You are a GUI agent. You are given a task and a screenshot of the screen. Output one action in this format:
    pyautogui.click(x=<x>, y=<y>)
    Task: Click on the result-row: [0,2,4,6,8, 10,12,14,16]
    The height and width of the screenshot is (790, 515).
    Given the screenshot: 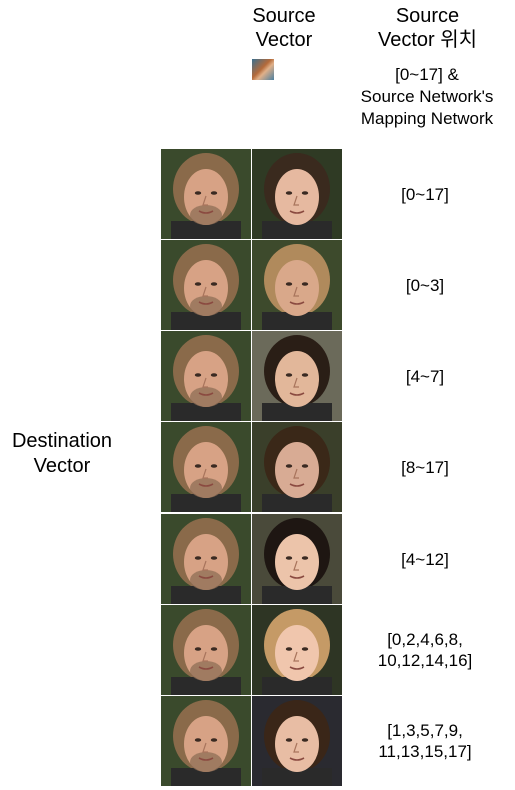 What is the action you would take?
    pyautogui.click(x=333, y=650)
    